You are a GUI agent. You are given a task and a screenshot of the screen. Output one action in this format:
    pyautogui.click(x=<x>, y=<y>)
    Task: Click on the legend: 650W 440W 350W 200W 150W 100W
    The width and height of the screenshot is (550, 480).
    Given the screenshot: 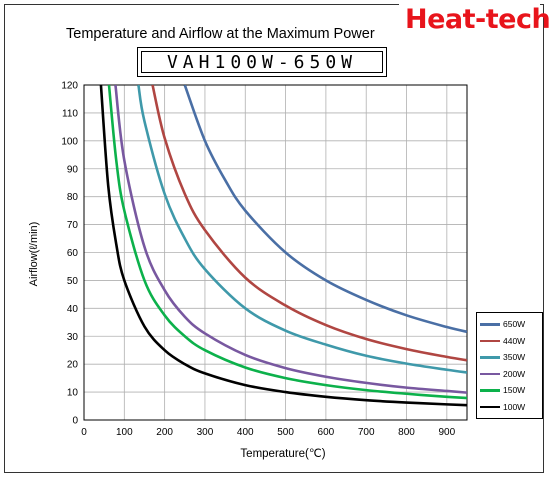 What is the action you would take?
    pyautogui.click(x=509, y=365)
    